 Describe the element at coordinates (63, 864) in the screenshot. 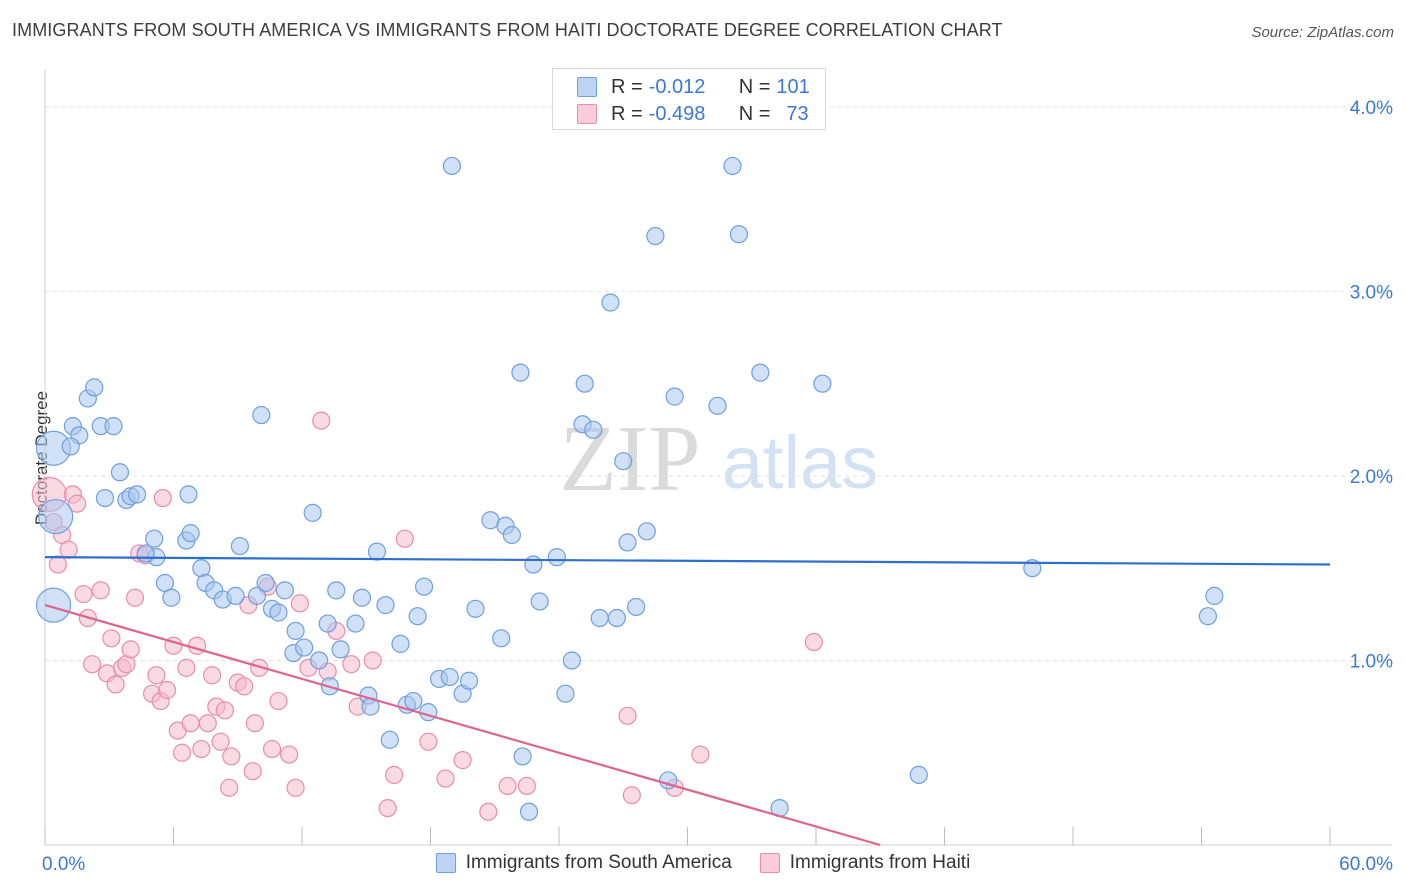

I see `x-tick-label: 0.0%` at that location.